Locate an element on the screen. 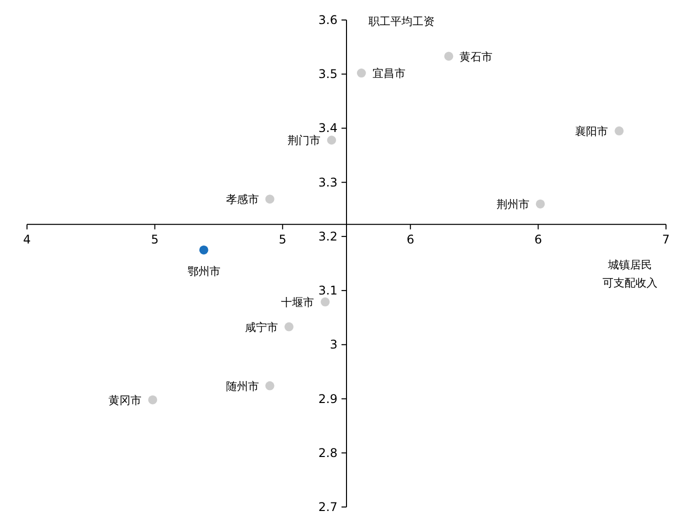  y-tick-label: 3.6 is located at coordinates (328, 20).